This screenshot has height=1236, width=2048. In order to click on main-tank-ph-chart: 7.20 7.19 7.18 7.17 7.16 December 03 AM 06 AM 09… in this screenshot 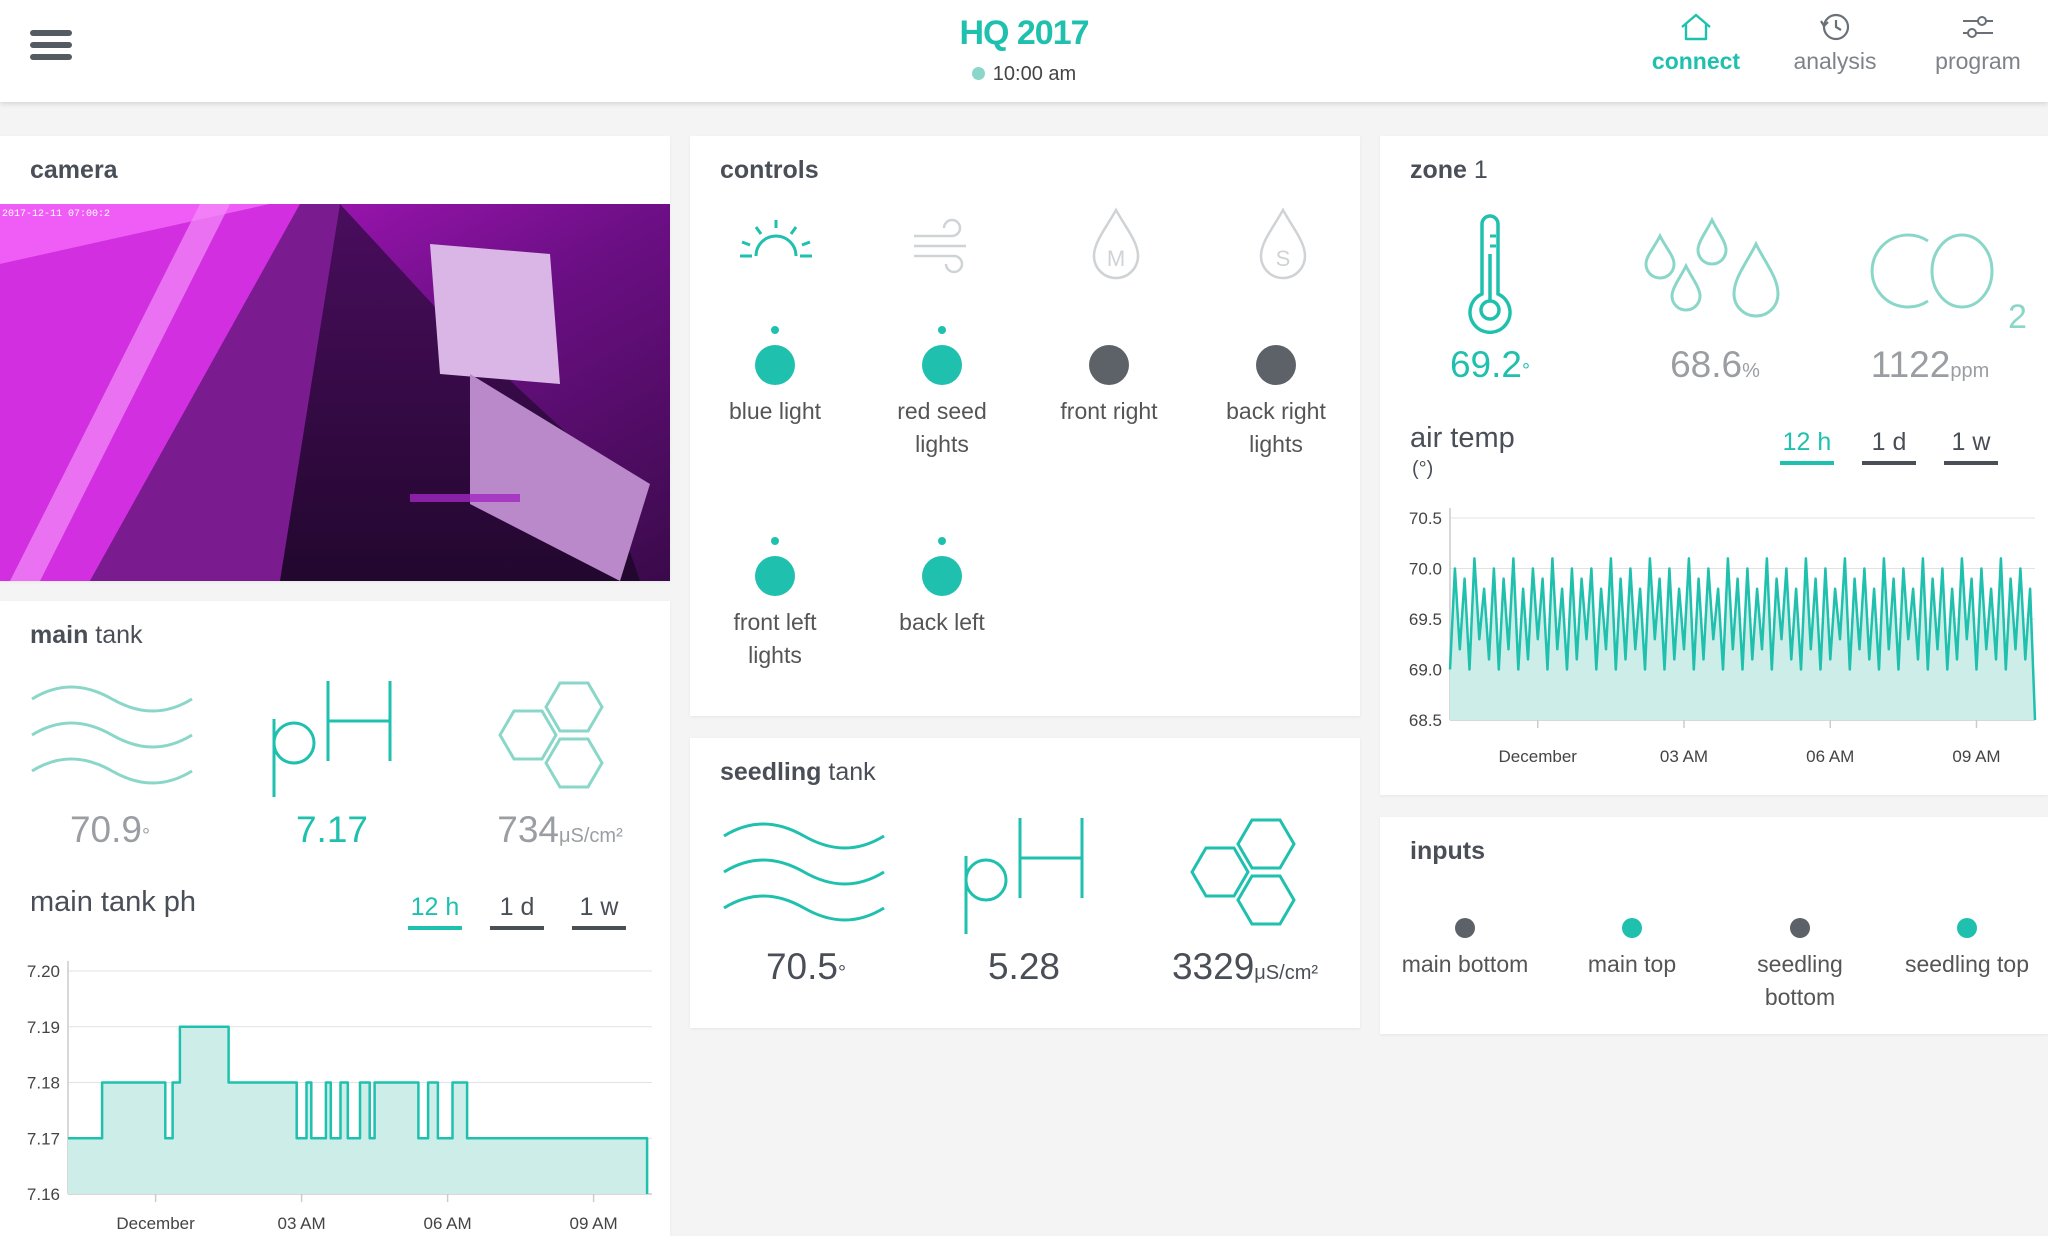, I will do `click(335, 1093)`.